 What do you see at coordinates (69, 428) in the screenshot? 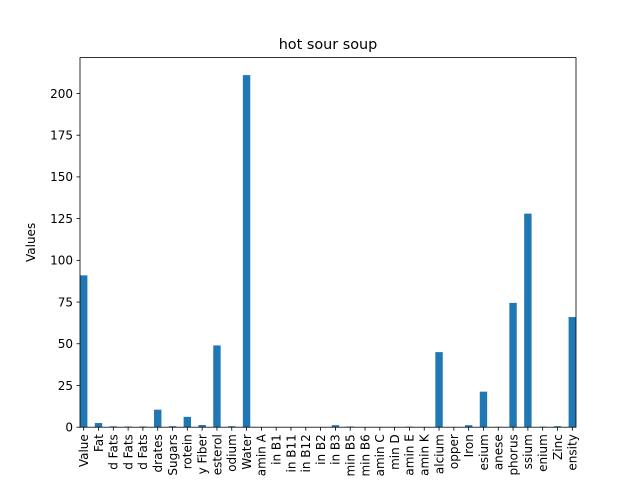
I see `y-tick-label: 0` at bounding box center [69, 428].